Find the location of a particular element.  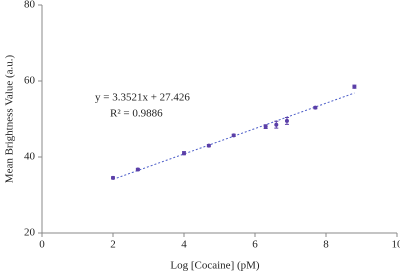

x-tick-label: 6 is located at coordinates (255, 245).